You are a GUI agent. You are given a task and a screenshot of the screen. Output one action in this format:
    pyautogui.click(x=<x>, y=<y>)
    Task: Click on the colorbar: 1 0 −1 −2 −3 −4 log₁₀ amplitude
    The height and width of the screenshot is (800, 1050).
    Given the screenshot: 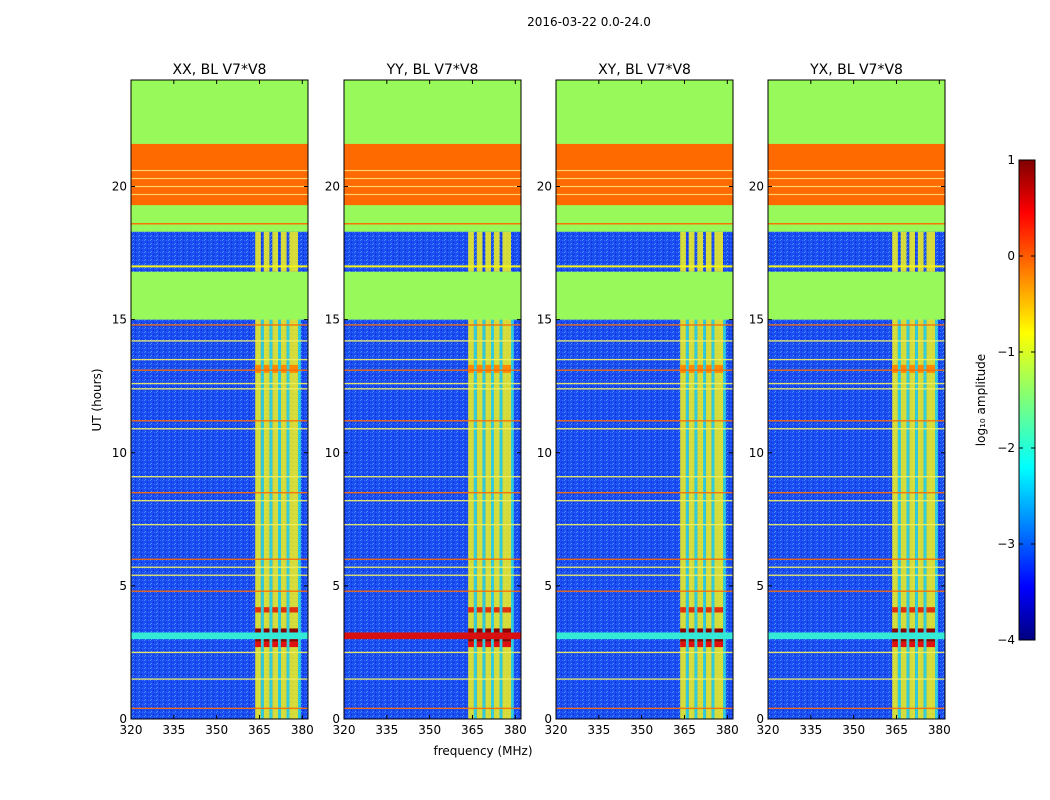 What is the action you would take?
    pyautogui.click(x=1005, y=400)
    